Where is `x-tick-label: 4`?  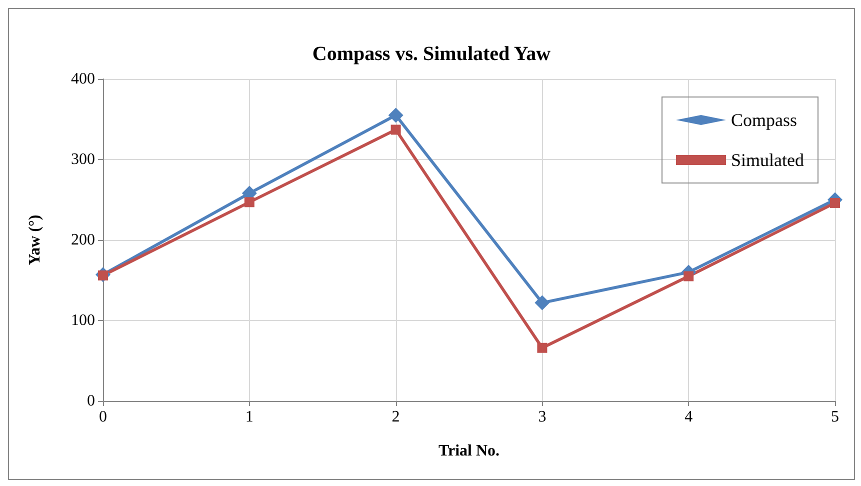
x-tick-label: 4 is located at coordinates (688, 417).